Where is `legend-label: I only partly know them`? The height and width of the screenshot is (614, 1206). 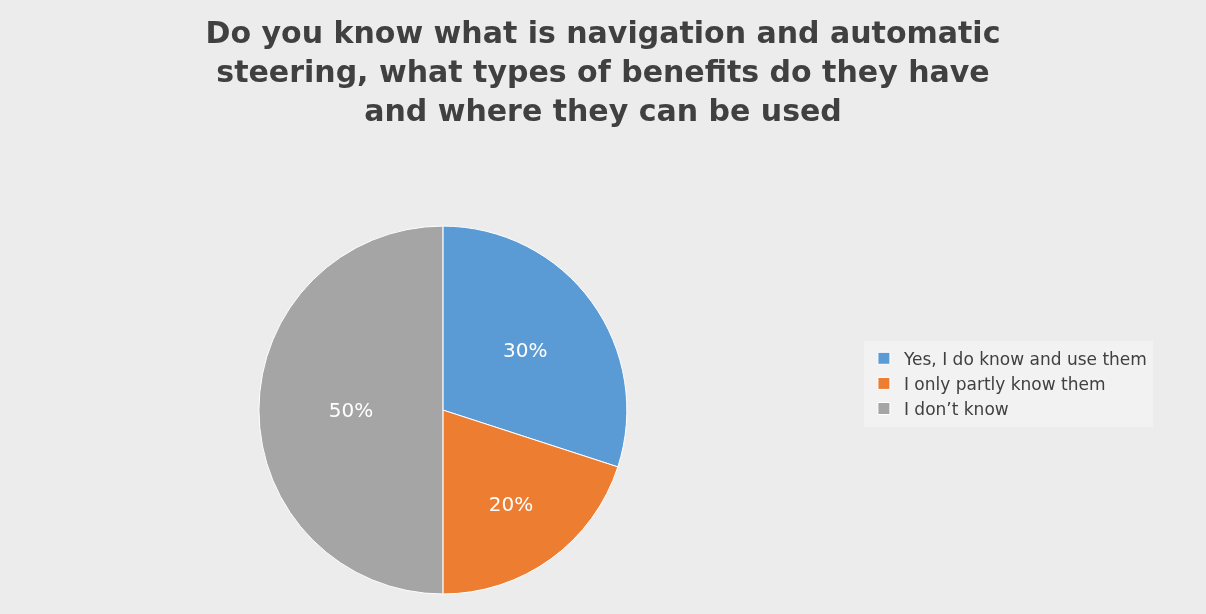
legend-label: I only partly know them is located at coordinates (1004, 384).